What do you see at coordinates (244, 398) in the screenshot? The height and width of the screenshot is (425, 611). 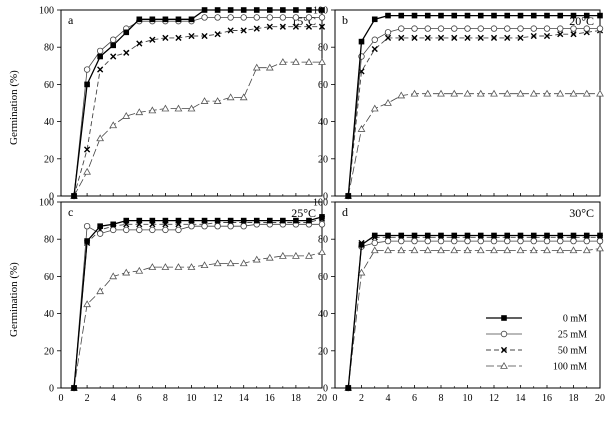 I see `x-tick-label: 14` at bounding box center [244, 398].